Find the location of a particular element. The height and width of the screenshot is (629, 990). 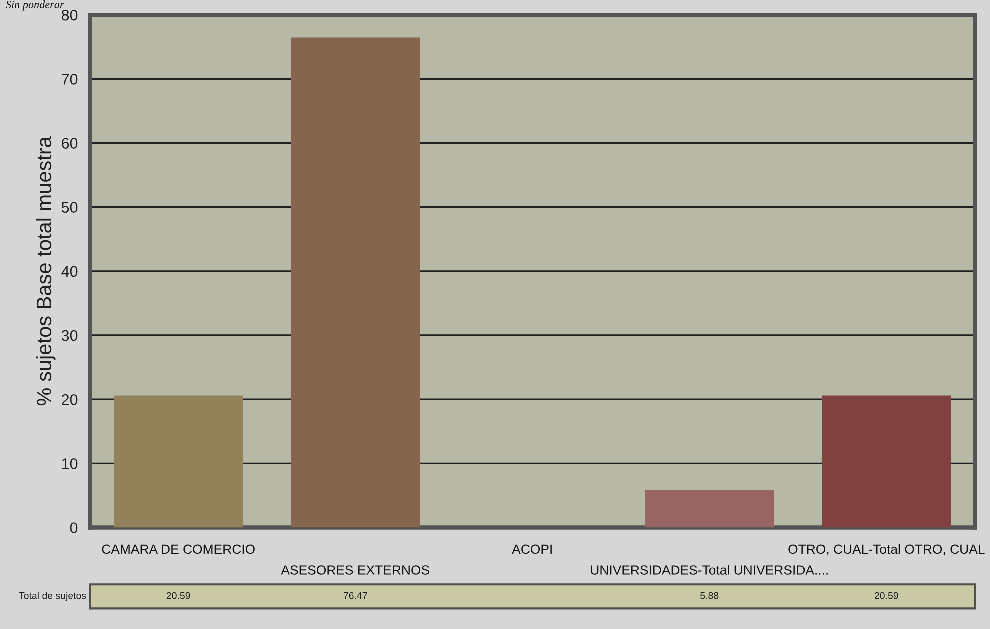

y-tick-label: 10 is located at coordinates (70, 464).